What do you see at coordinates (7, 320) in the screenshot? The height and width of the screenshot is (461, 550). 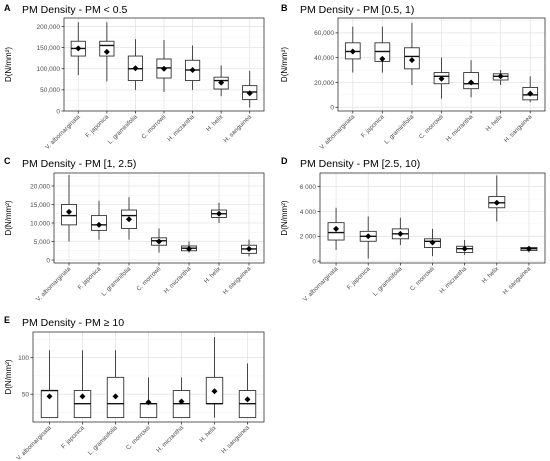 I see `panel-letter: E` at bounding box center [7, 320].